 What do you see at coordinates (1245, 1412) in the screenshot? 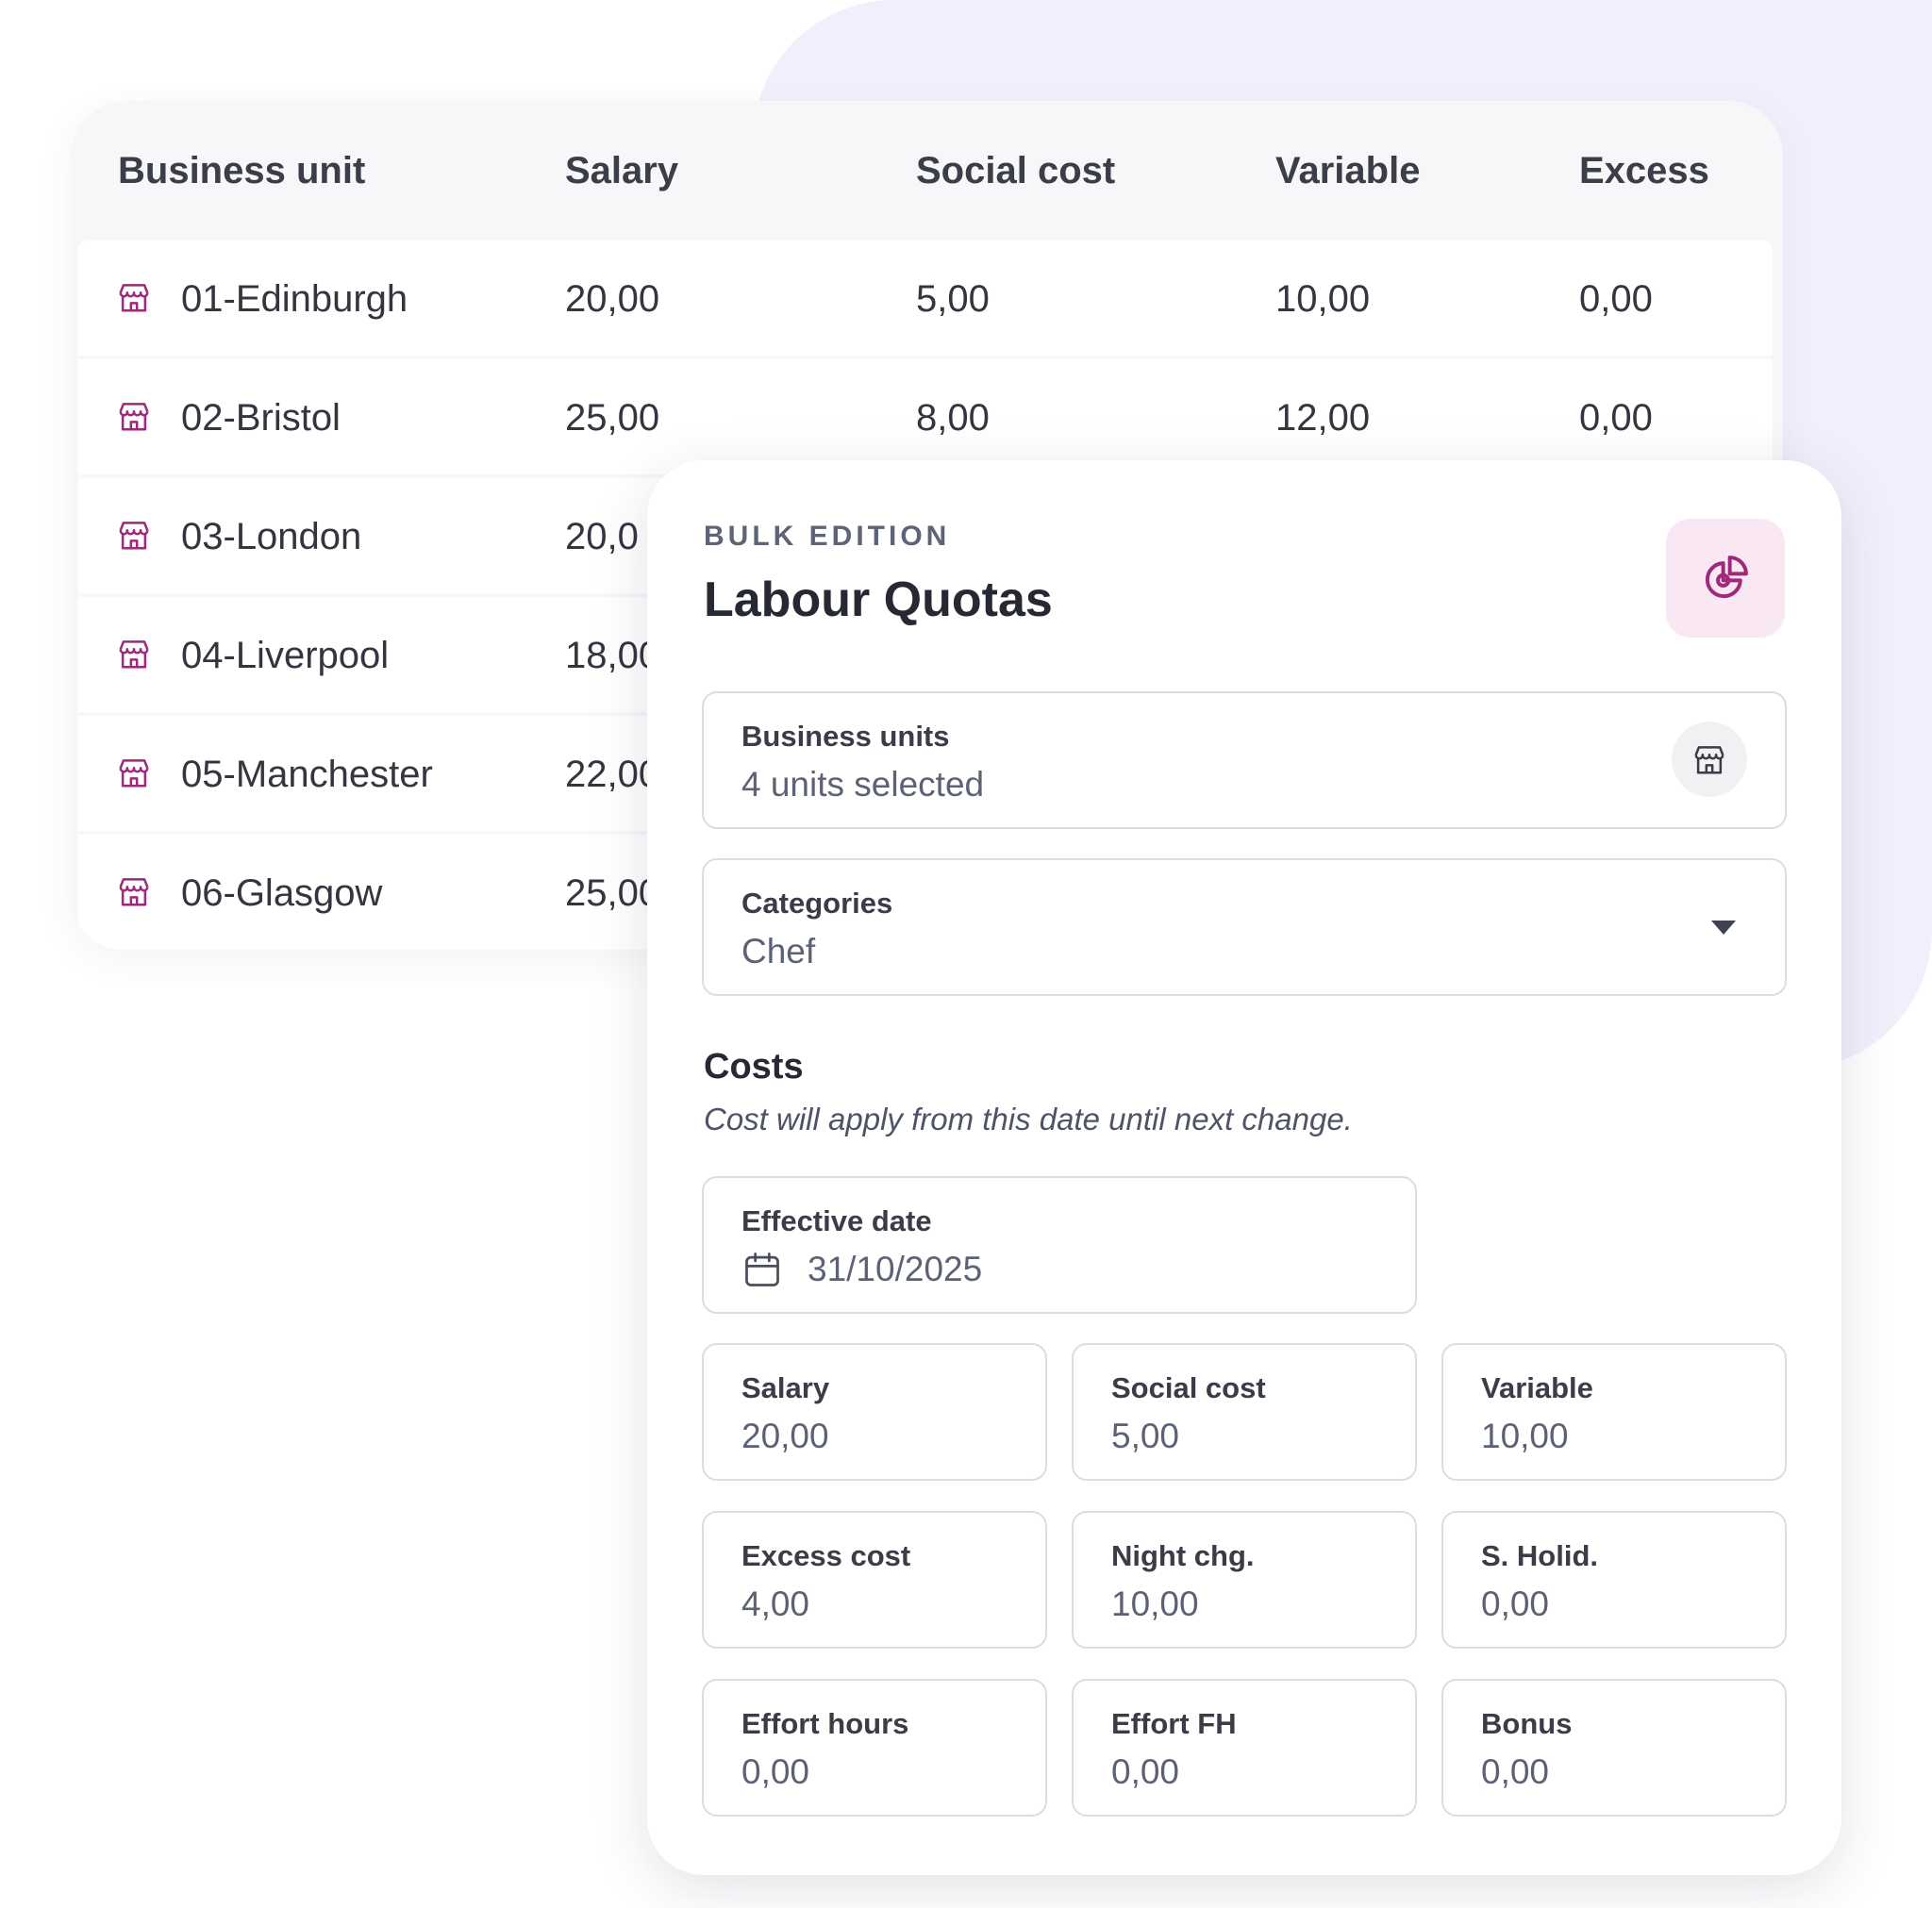
I see `social-cost-input: Social cost 5,00` at bounding box center [1245, 1412].